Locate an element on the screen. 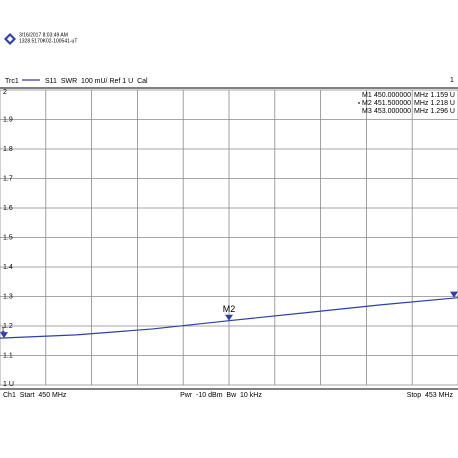  trace-number: 1 is located at coordinates (3, 330).